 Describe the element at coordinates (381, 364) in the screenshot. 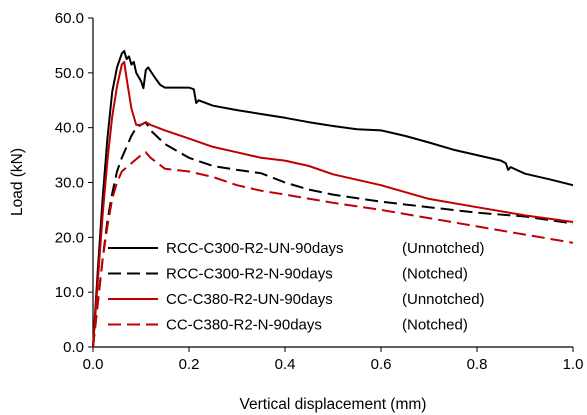

I see `x-tick-label: 0.6` at that location.